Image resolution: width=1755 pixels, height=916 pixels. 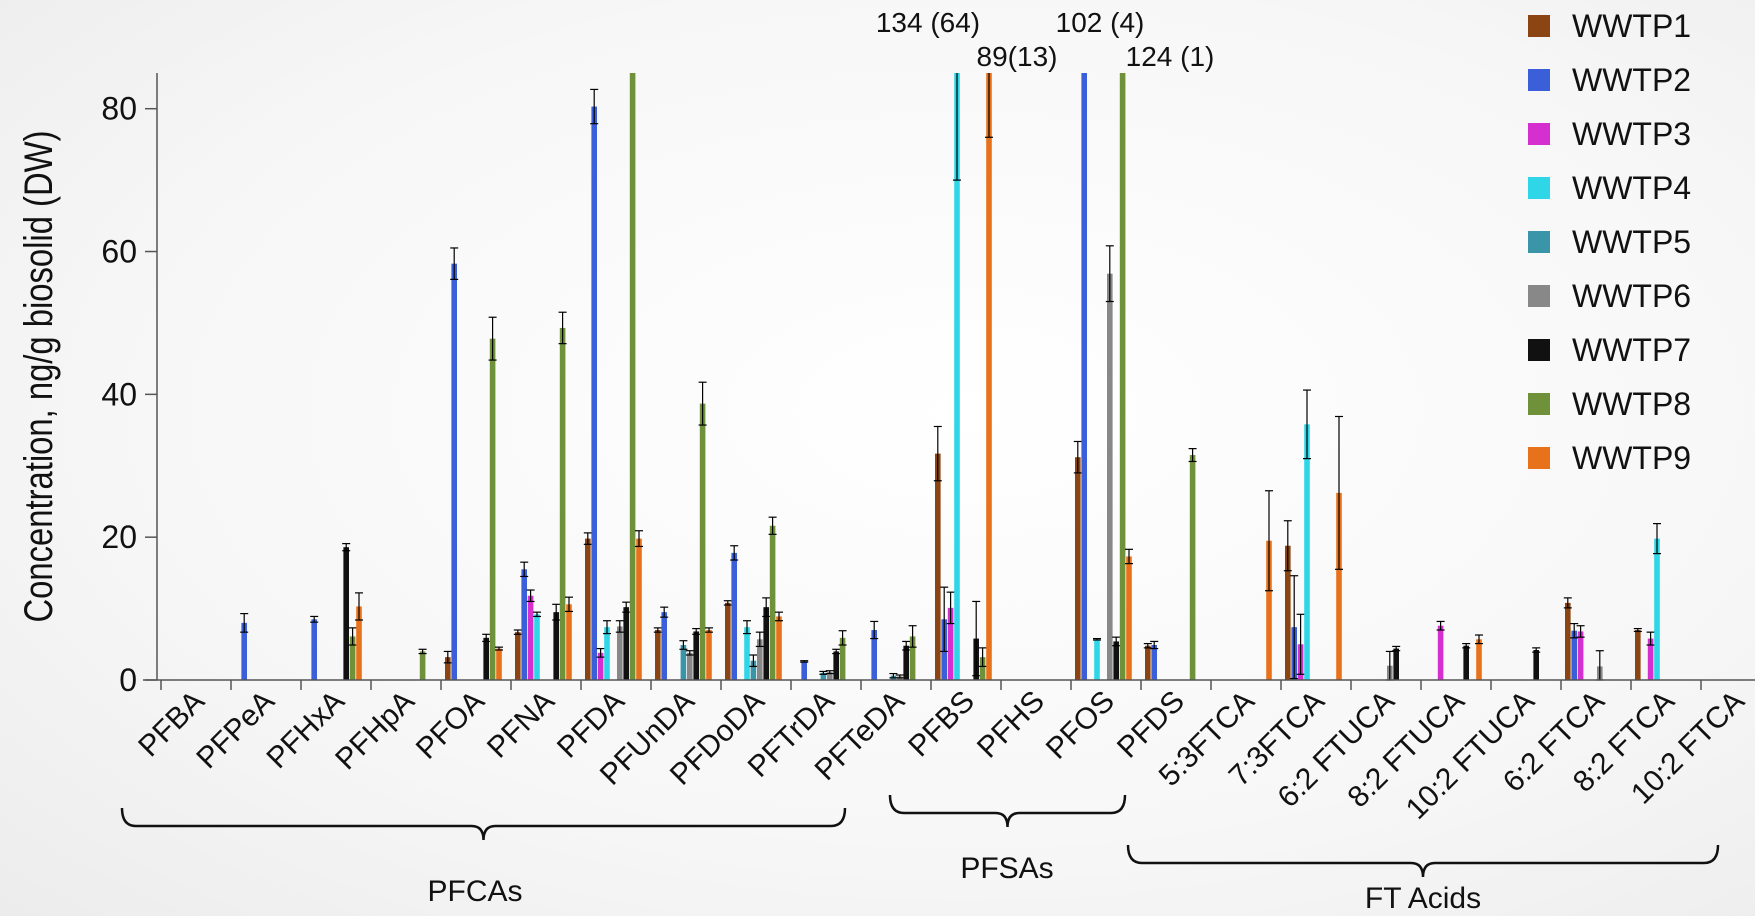 I want to click on legend-label: WWTP6, so click(x=1631, y=296).